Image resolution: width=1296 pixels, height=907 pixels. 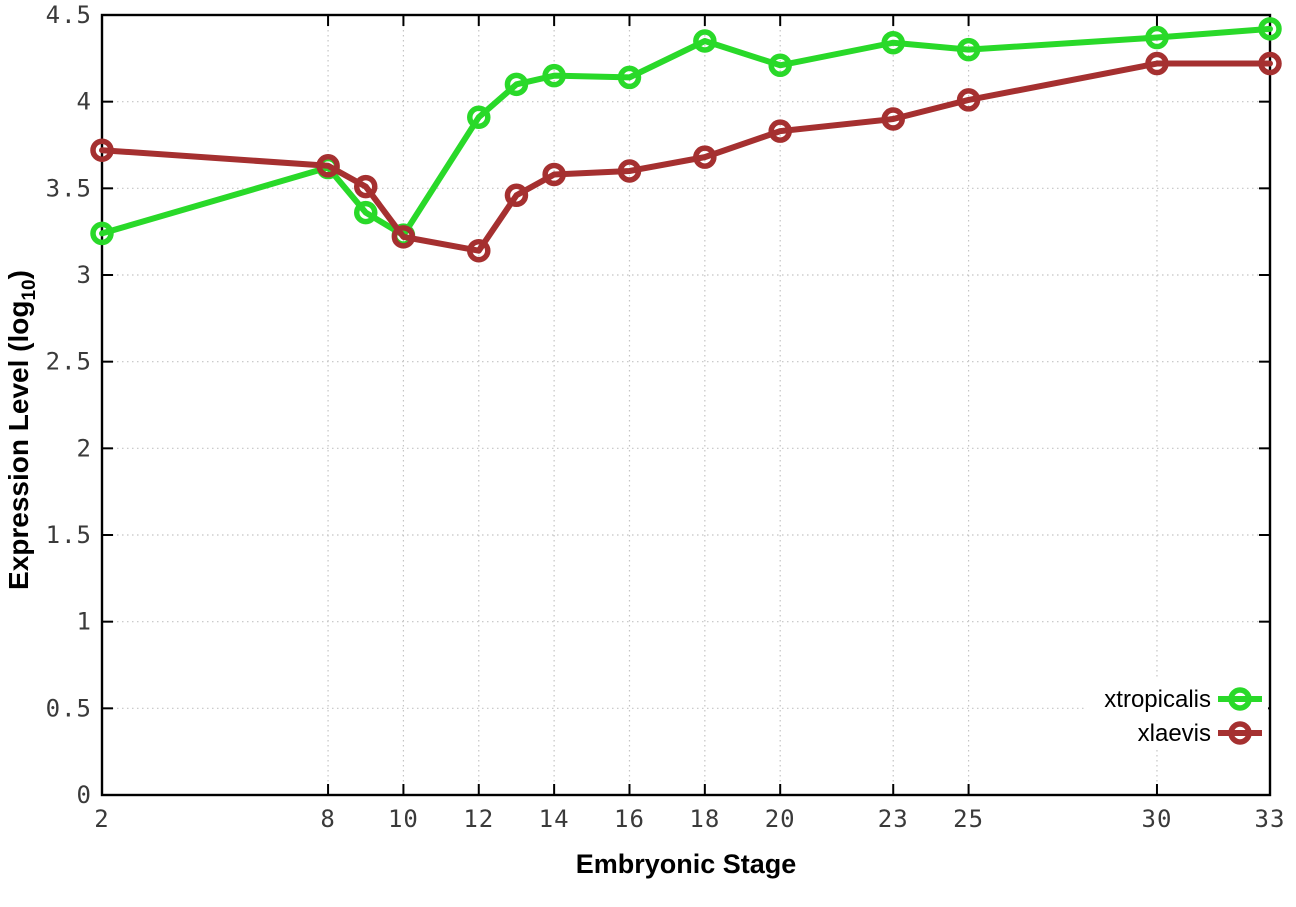 I want to click on y-tick-label: 0.5, so click(x=69, y=708).